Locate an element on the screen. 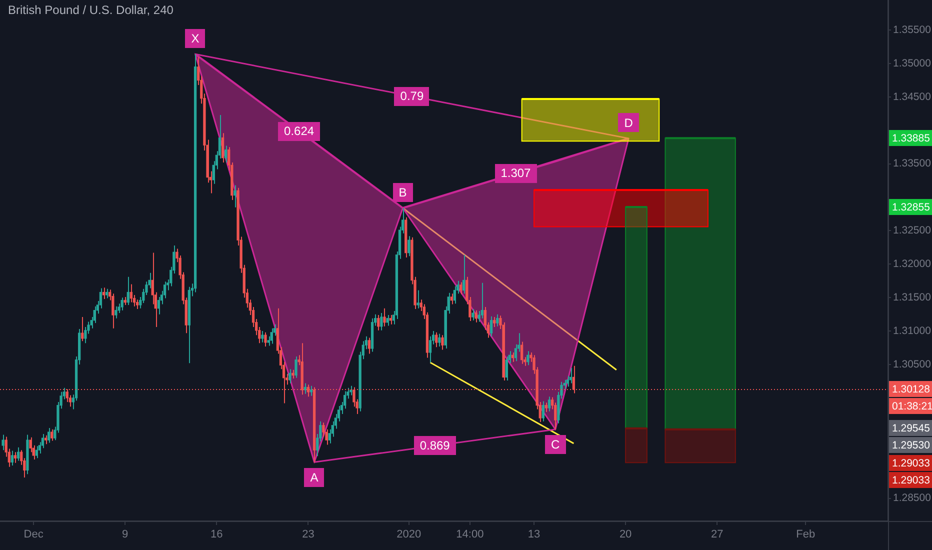 This screenshot has width=932, height=550. annotation: 1.29545 is located at coordinates (911, 428).